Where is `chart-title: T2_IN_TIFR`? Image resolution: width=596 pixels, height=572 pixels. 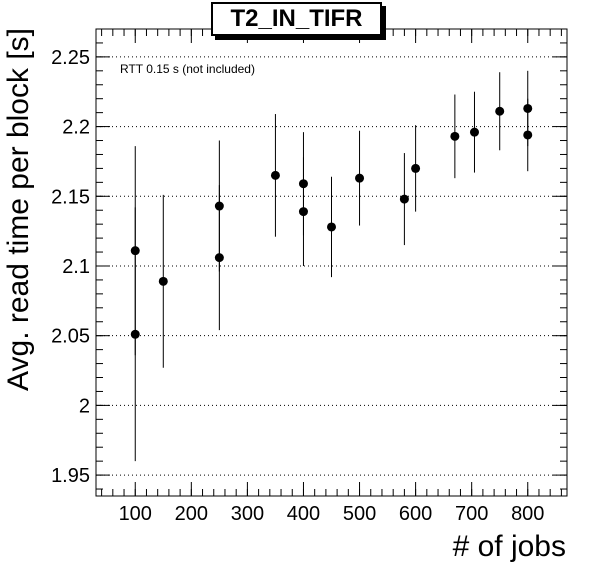
chart-title: T2_IN_TIFR is located at coordinates (296, 19).